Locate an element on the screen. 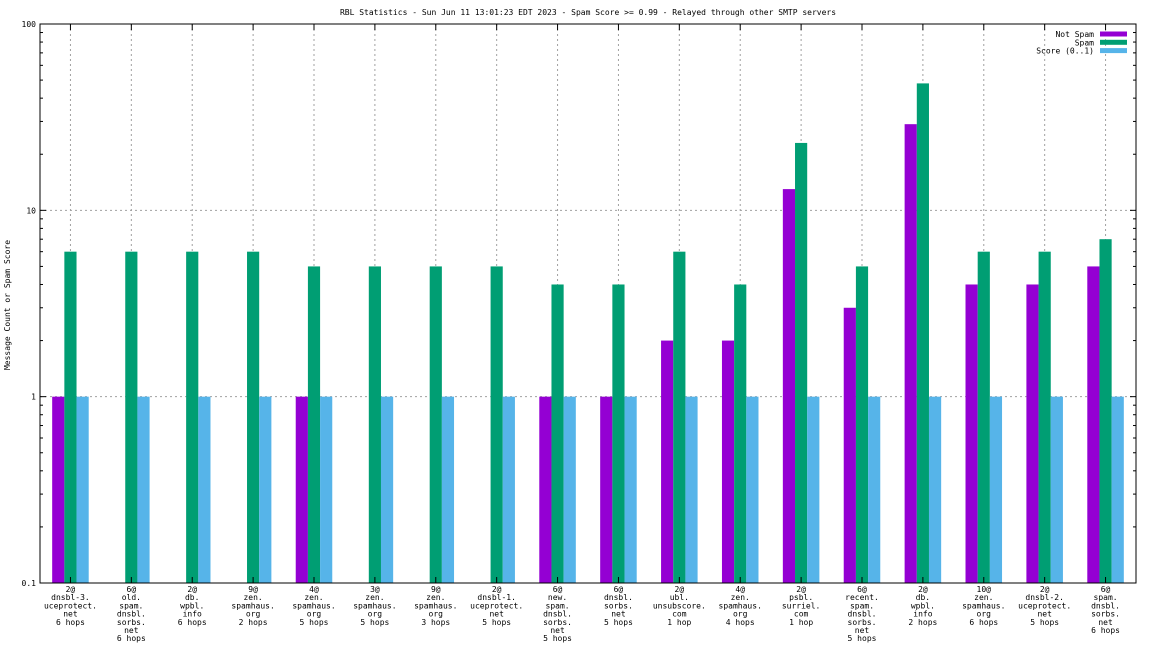 The image size is (1152, 648). y-tick-label: 0.1 is located at coordinates (29, 583).